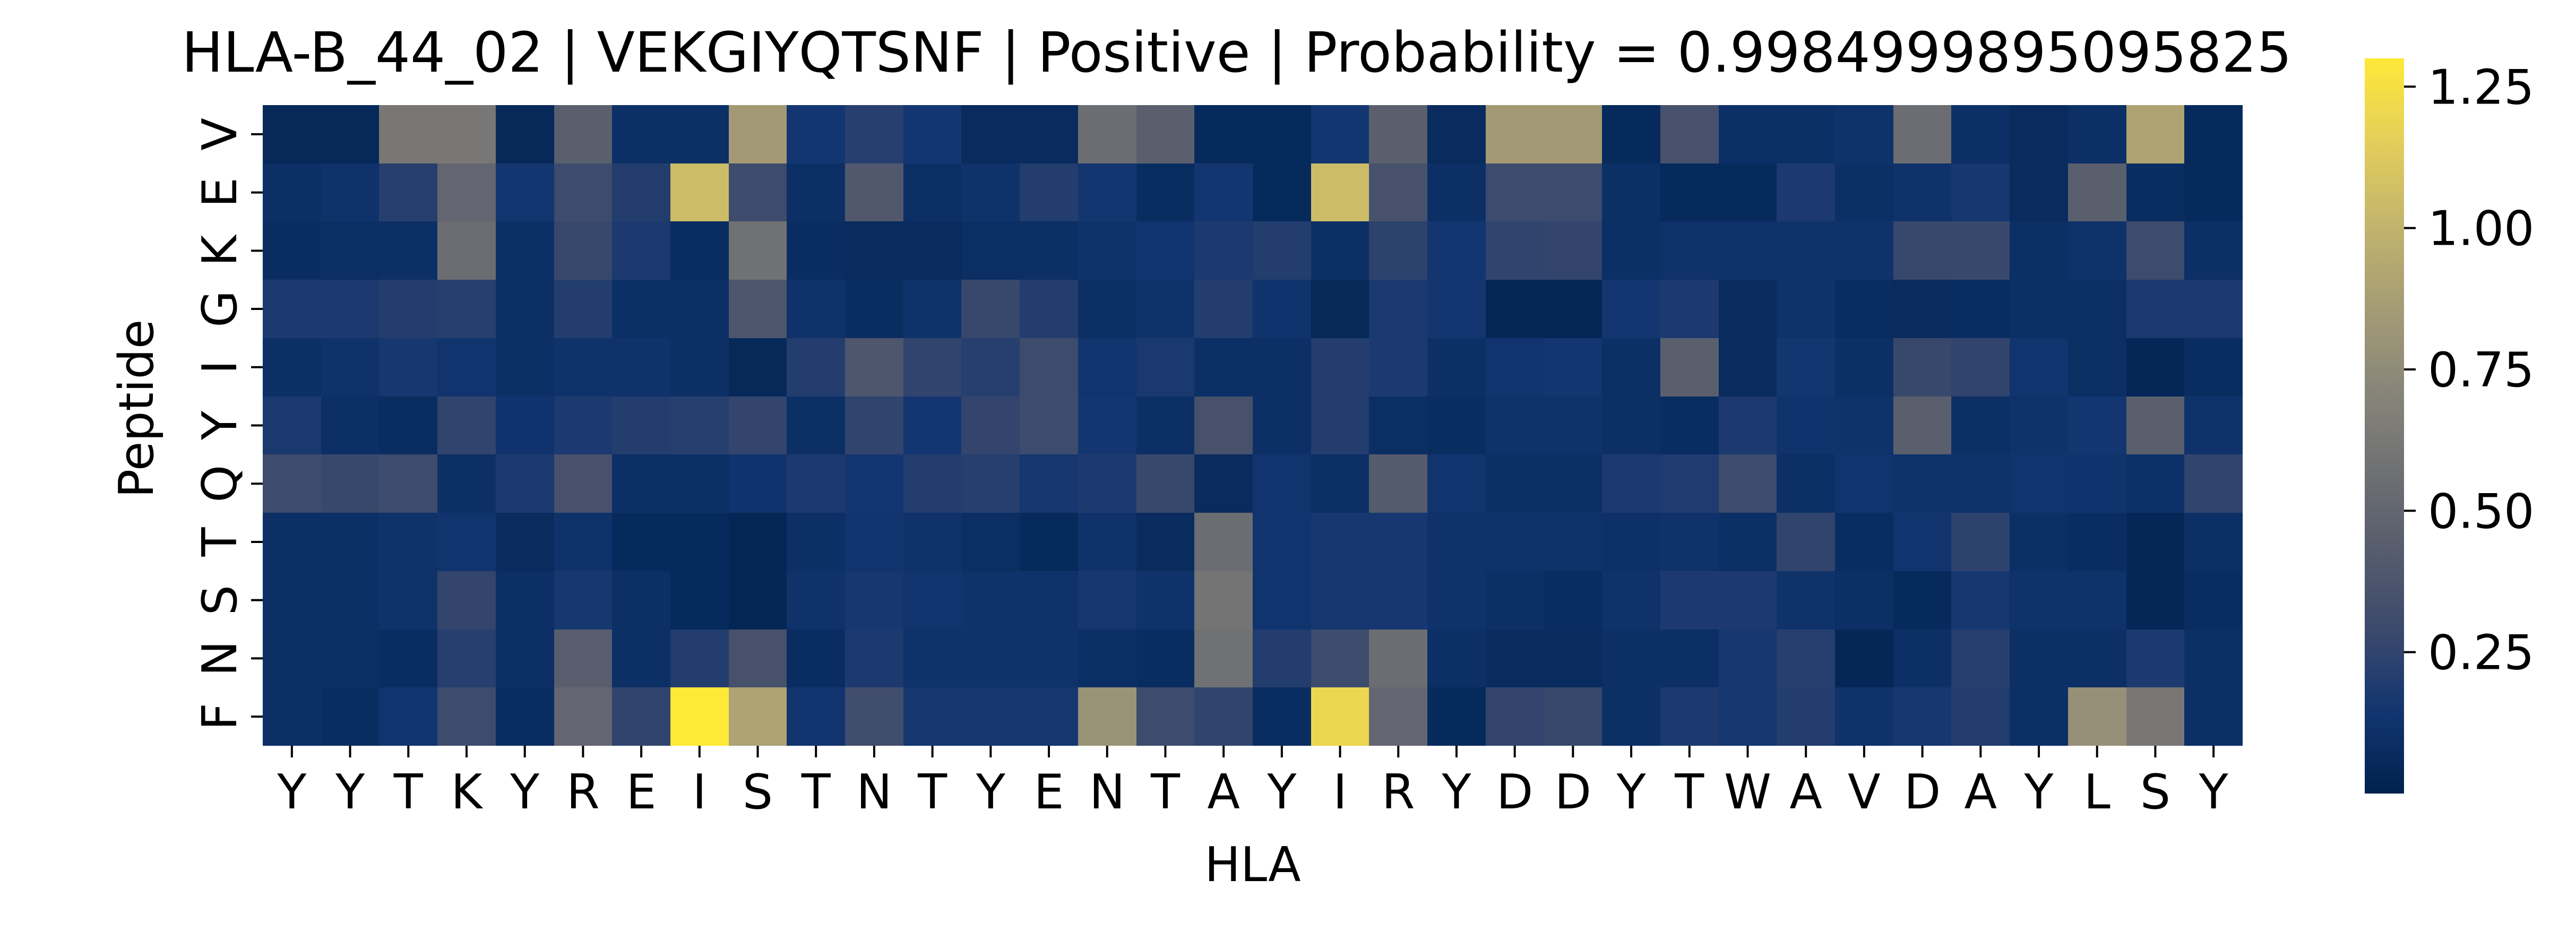  What do you see at coordinates (758, 792) in the screenshot?
I see `x-tick-label: S` at bounding box center [758, 792].